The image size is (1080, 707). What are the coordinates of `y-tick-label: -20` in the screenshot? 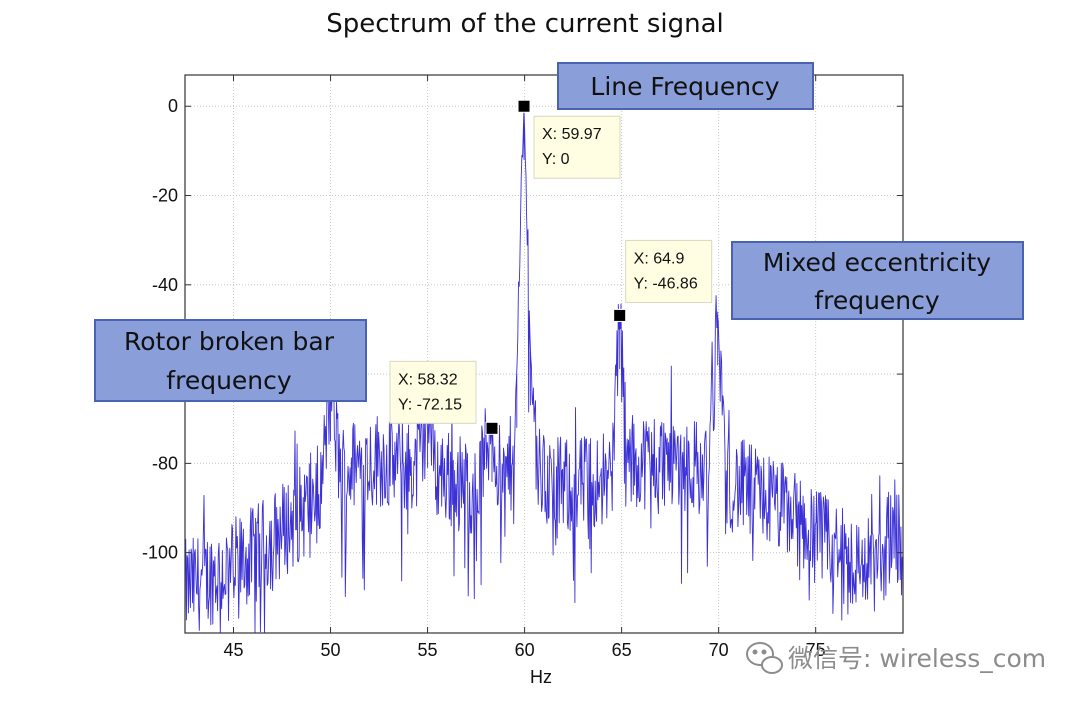 It's located at (165, 196).